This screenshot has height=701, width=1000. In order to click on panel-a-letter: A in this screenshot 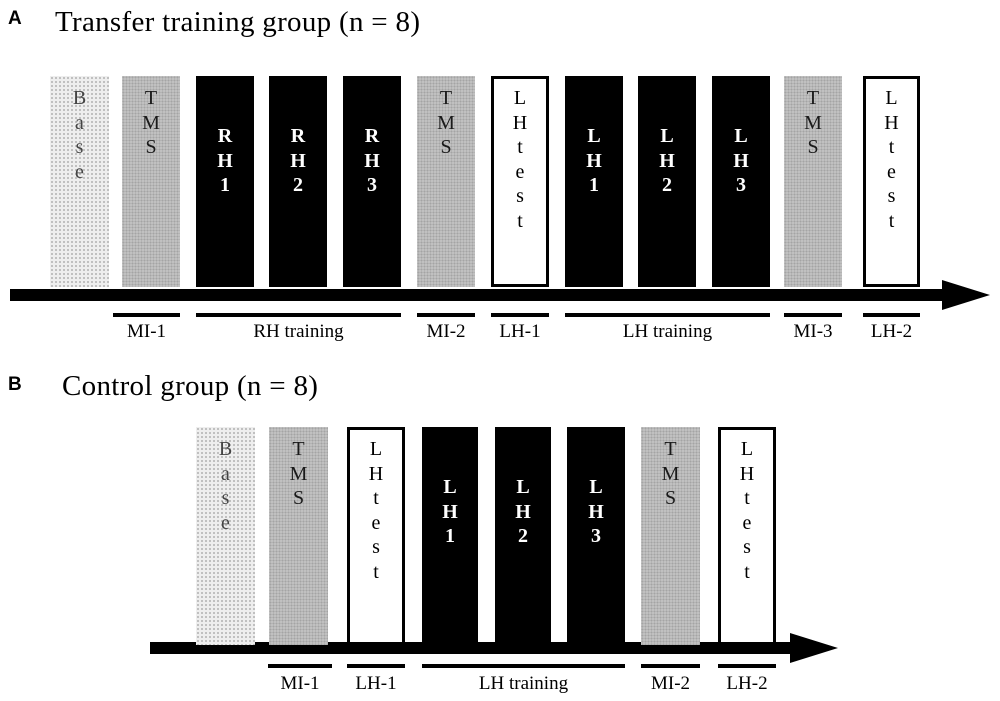, I will do `click(15, 18)`.